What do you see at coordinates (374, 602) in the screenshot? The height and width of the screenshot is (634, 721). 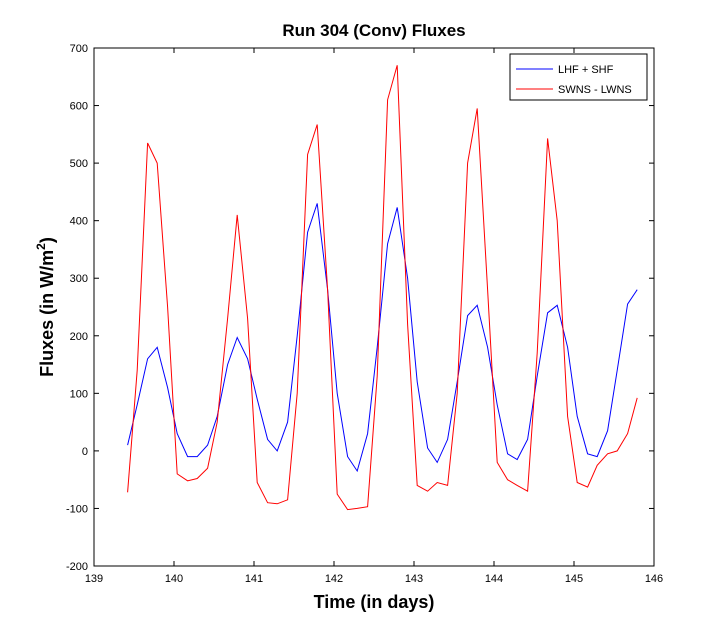 I see `x-axis-label: Time (in days)` at bounding box center [374, 602].